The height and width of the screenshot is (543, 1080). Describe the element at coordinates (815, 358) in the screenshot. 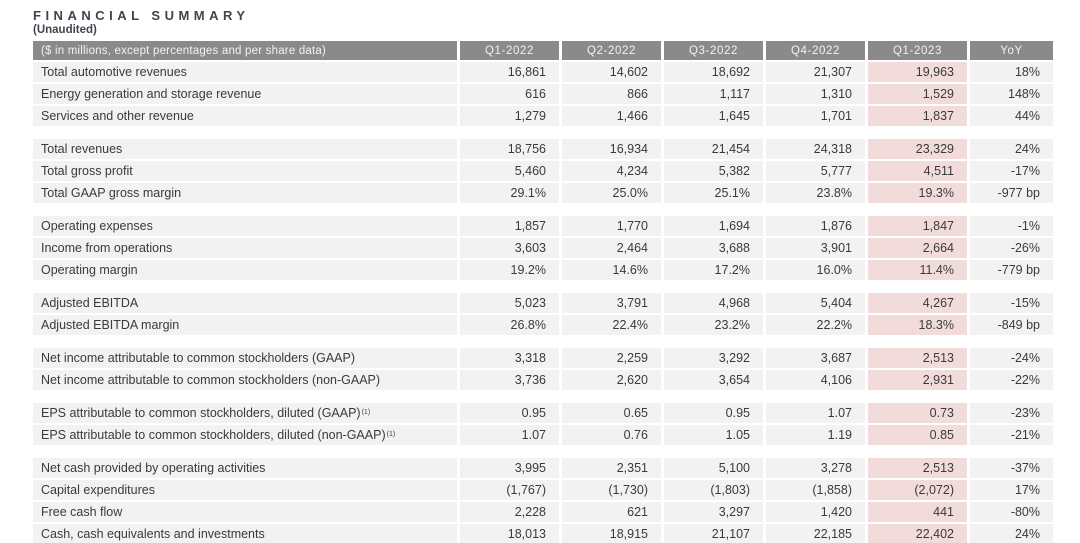

I see `cell-q4-2022: 3,687` at that location.